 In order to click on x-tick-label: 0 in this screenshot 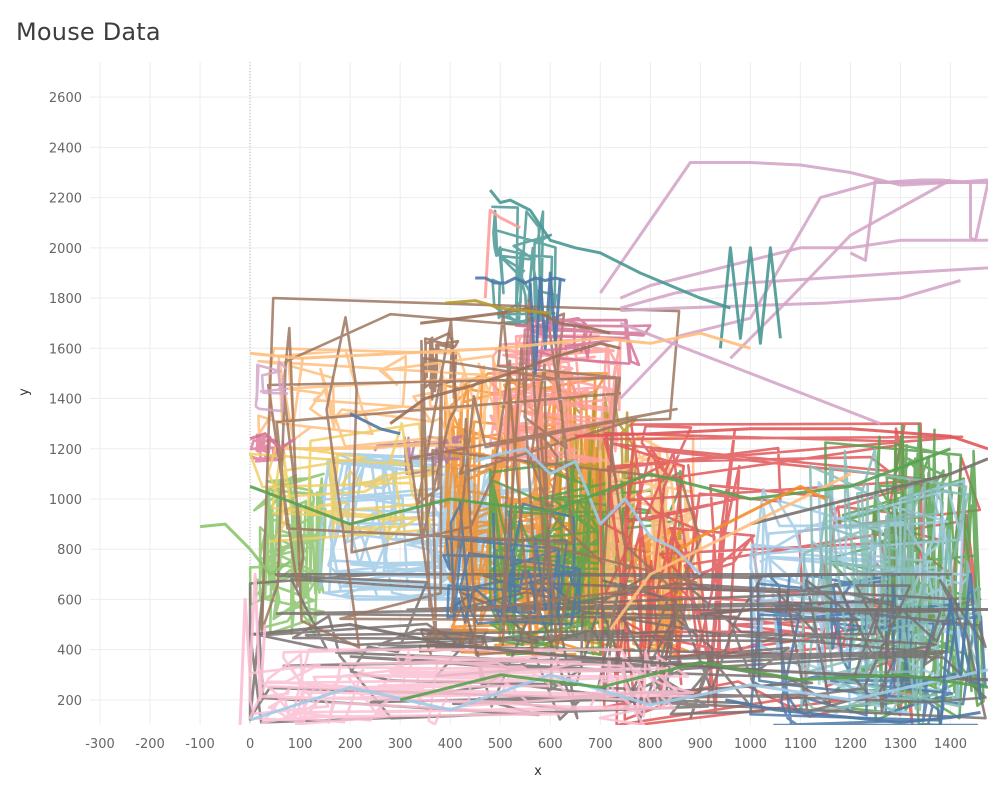, I will do `click(250, 744)`.